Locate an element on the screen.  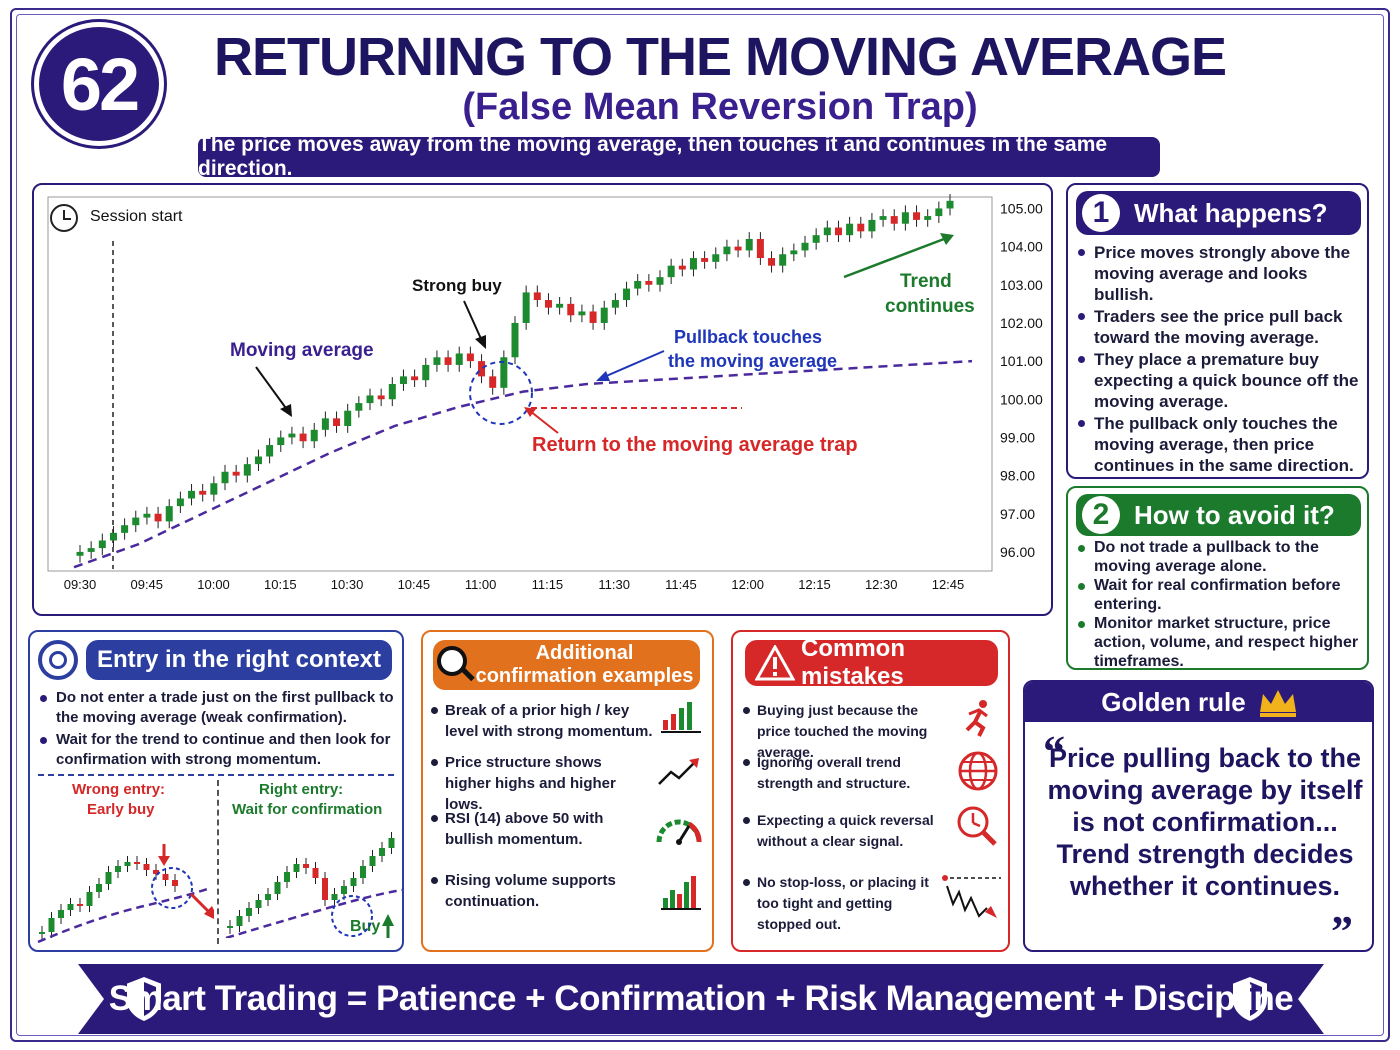
mistakes-title: Common mistakes is located at coordinates (853, 662).